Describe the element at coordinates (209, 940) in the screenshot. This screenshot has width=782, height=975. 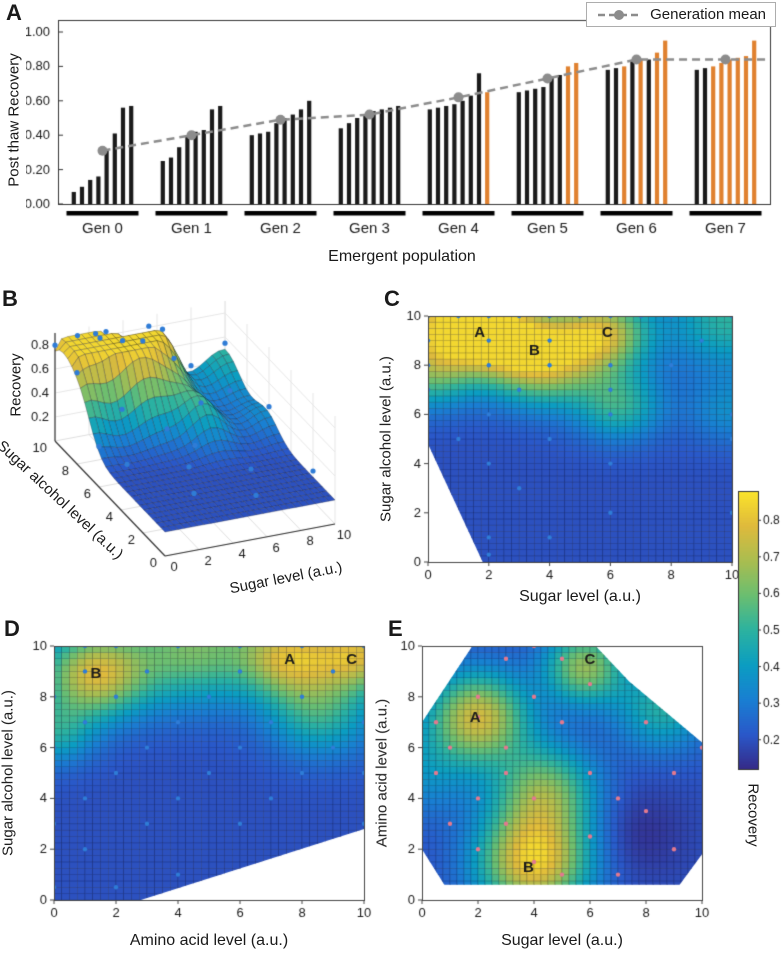
I see `panel-d-xlabel: Amino acid level (a.u.)` at that location.